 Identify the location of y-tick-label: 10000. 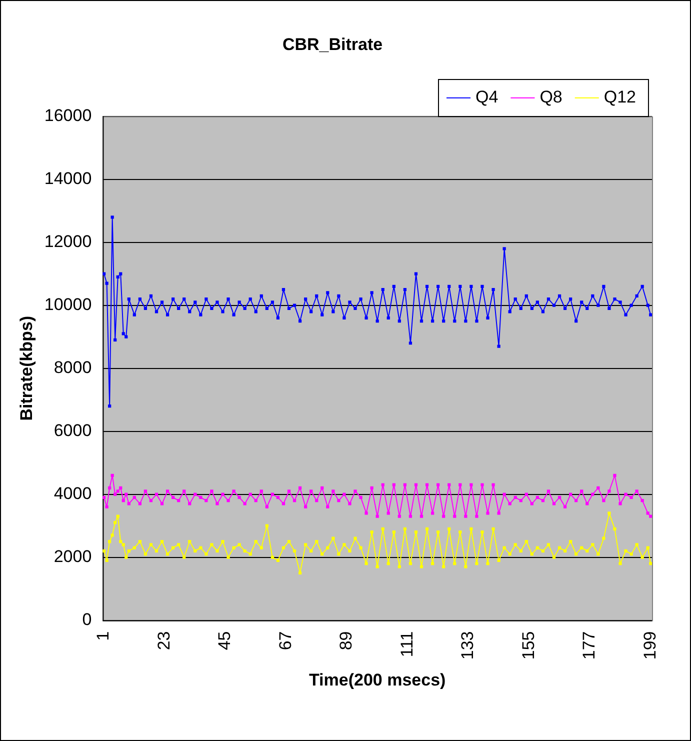
(68, 304).